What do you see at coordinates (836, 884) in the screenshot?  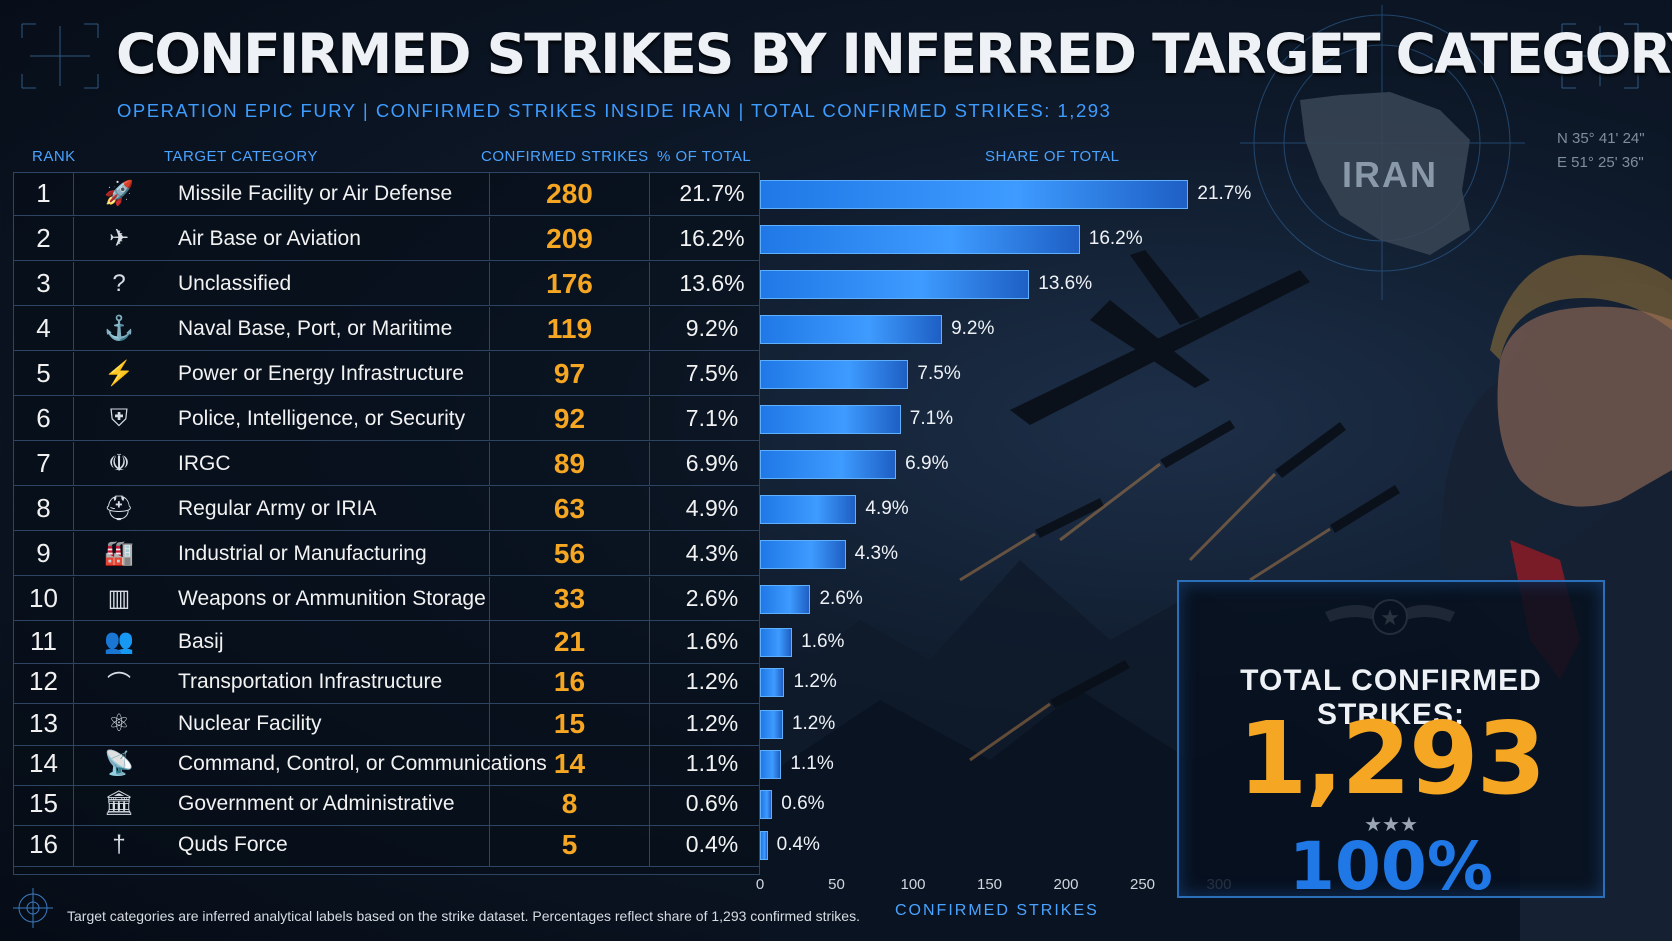 I see `x-tick-label: 50` at bounding box center [836, 884].